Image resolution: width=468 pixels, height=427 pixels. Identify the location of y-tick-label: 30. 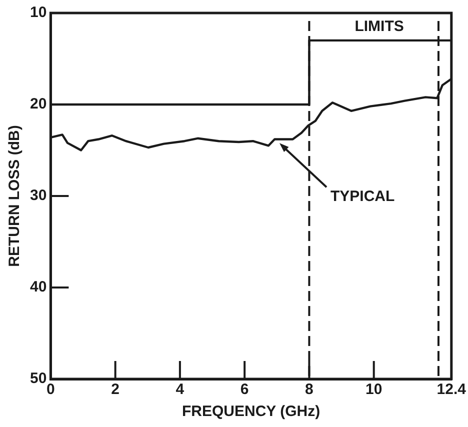
(38, 195).